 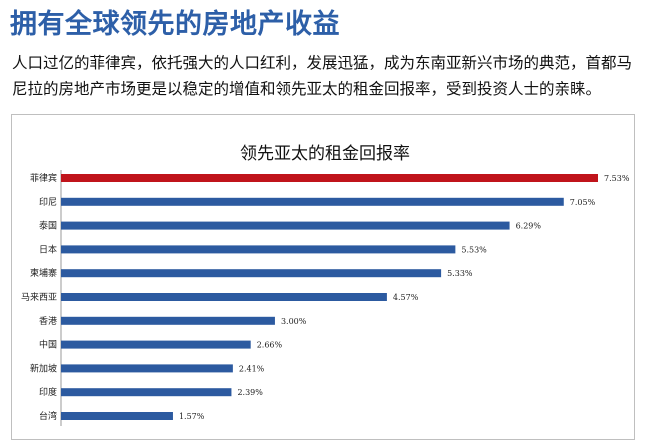 What do you see at coordinates (48, 249) in the screenshot?
I see `category-label-3: 日本` at bounding box center [48, 249].